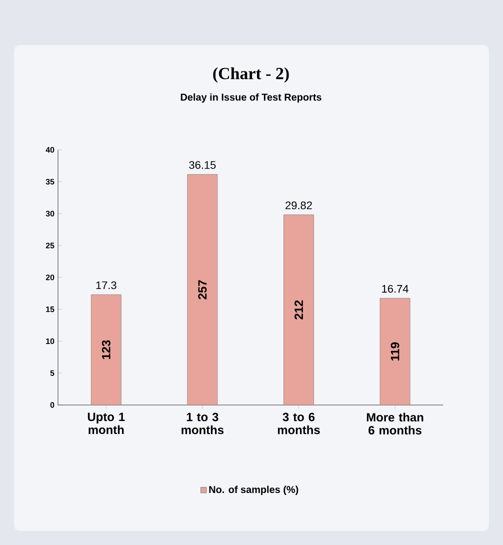 Image resolution: width=503 pixels, height=545 pixels. What do you see at coordinates (251, 75) in the screenshot?
I see `chart-title: (Chart - 2)` at bounding box center [251, 75].